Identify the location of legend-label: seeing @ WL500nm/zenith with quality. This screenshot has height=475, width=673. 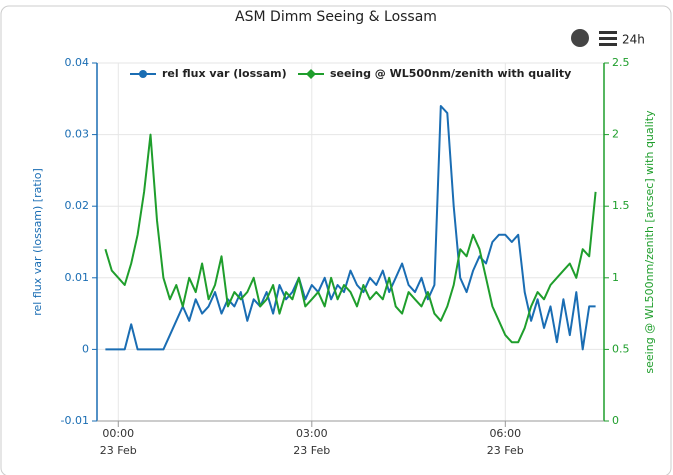
(450, 73).